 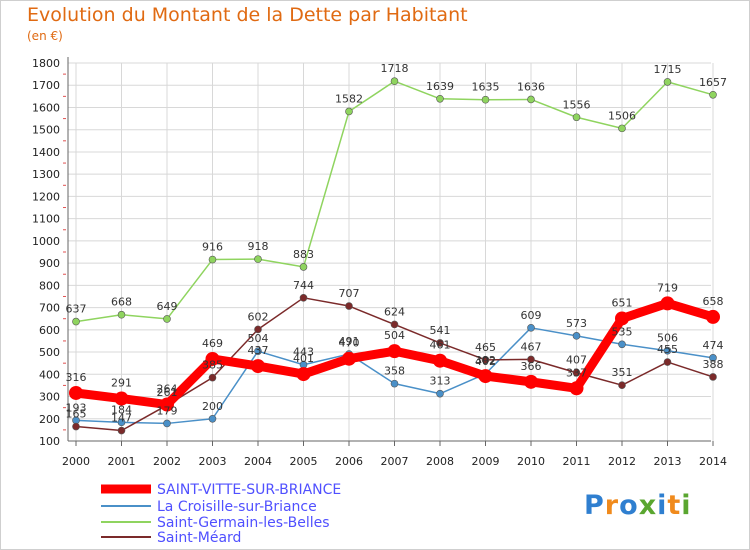 What do you see at coordinates (674, 505) in the screenshot?
I see `logo-letter: t` at bounding box center [674, 505].